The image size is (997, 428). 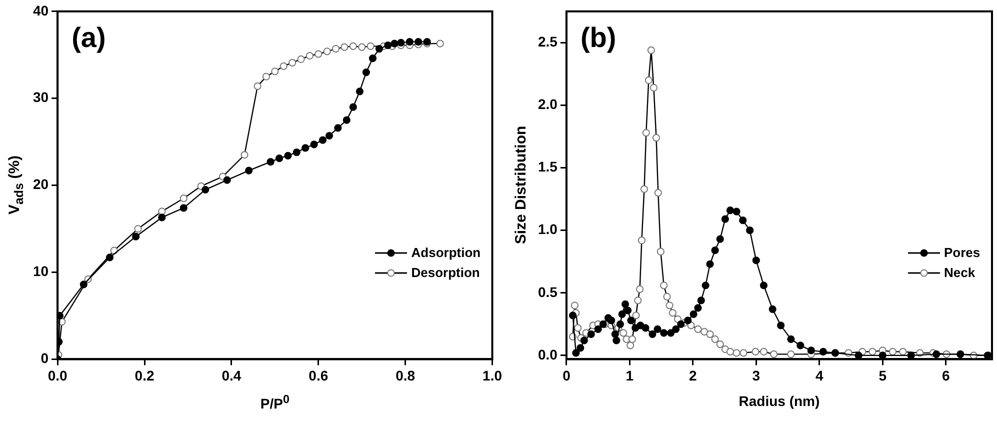 What do you see at coordinates (548, 229) in the screenshot?
I see `y-tick-label: 1.0` at bounding box center [548, 229].